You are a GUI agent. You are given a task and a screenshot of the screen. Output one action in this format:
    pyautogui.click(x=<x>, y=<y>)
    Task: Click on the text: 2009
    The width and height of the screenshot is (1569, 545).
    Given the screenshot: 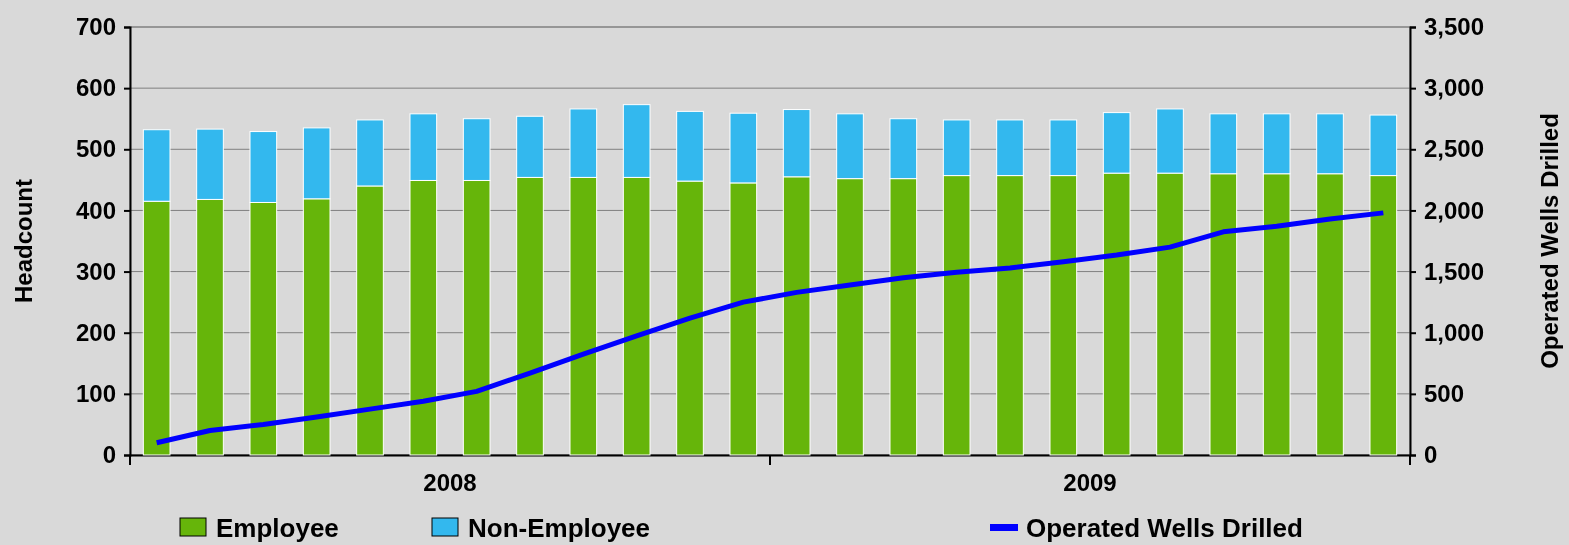 What is the action you would take?
    pyautogui.click(x=1090, y=482)
    